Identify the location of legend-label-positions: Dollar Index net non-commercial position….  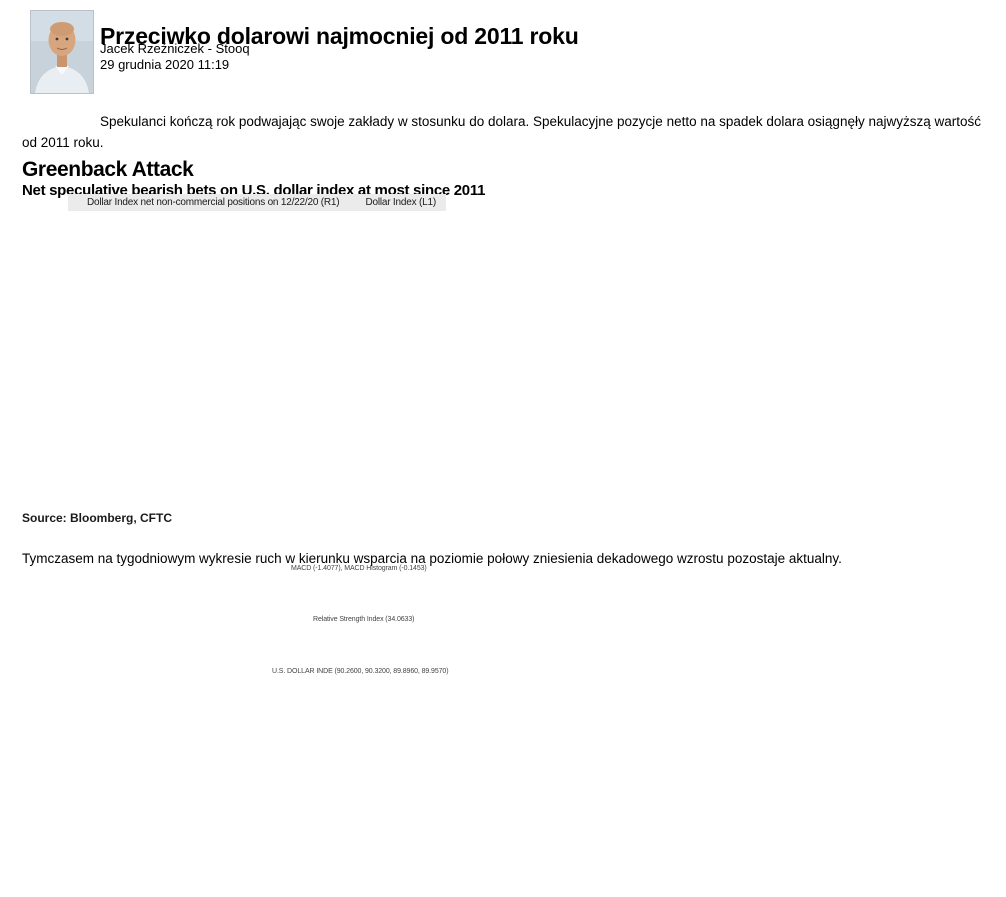
(213, 202).